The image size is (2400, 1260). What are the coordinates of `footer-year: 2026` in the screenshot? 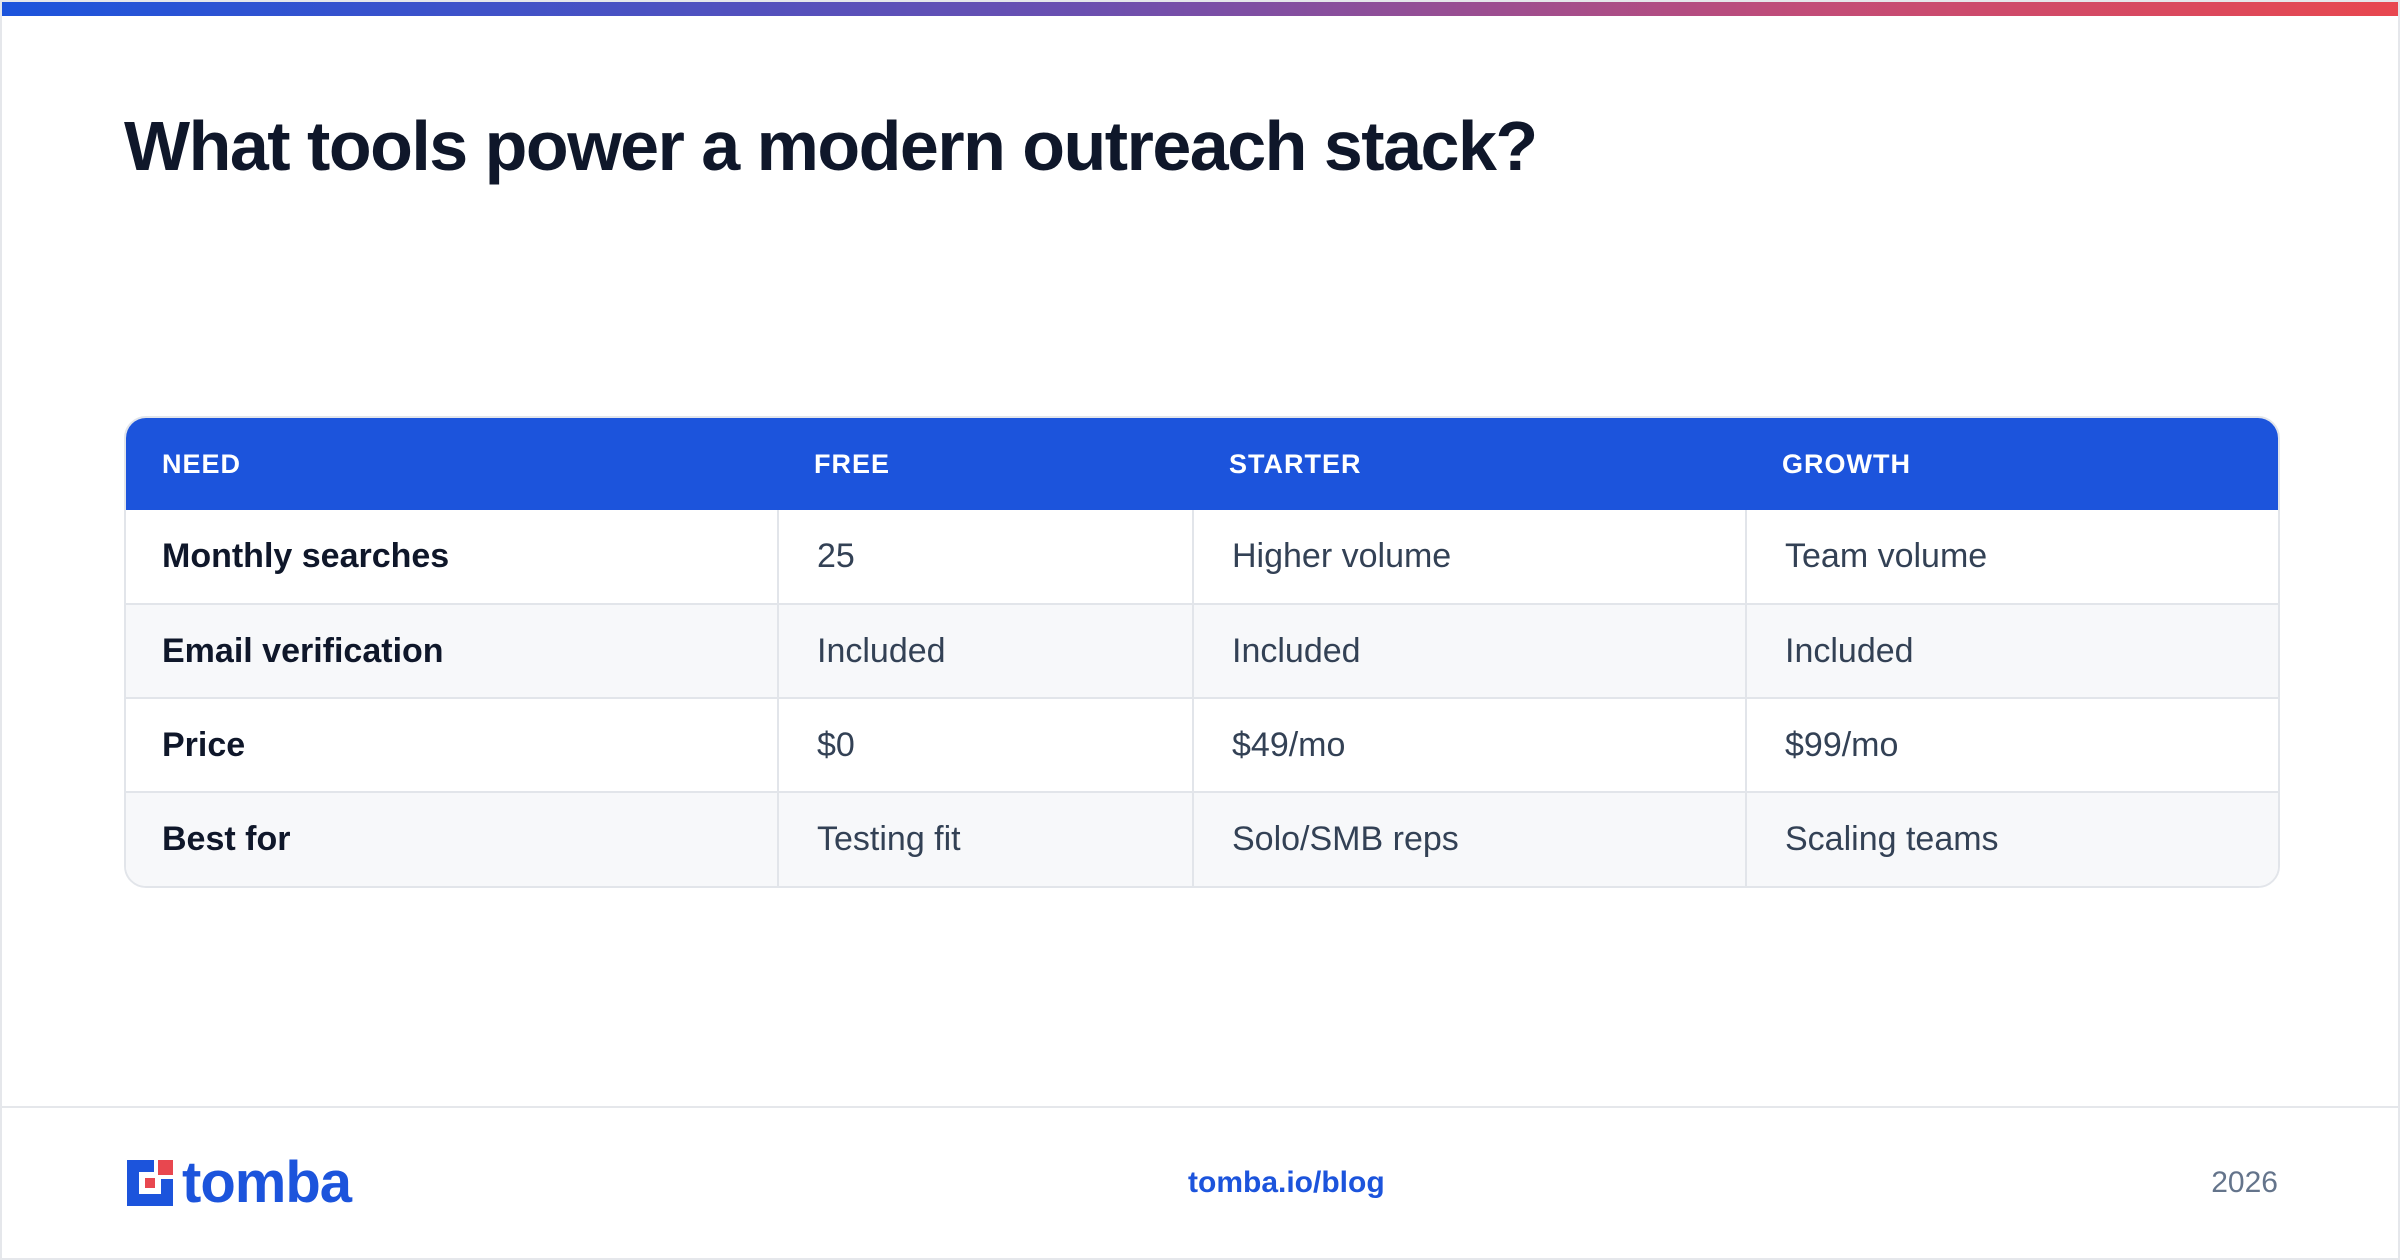 It's located at (2244, 1182).